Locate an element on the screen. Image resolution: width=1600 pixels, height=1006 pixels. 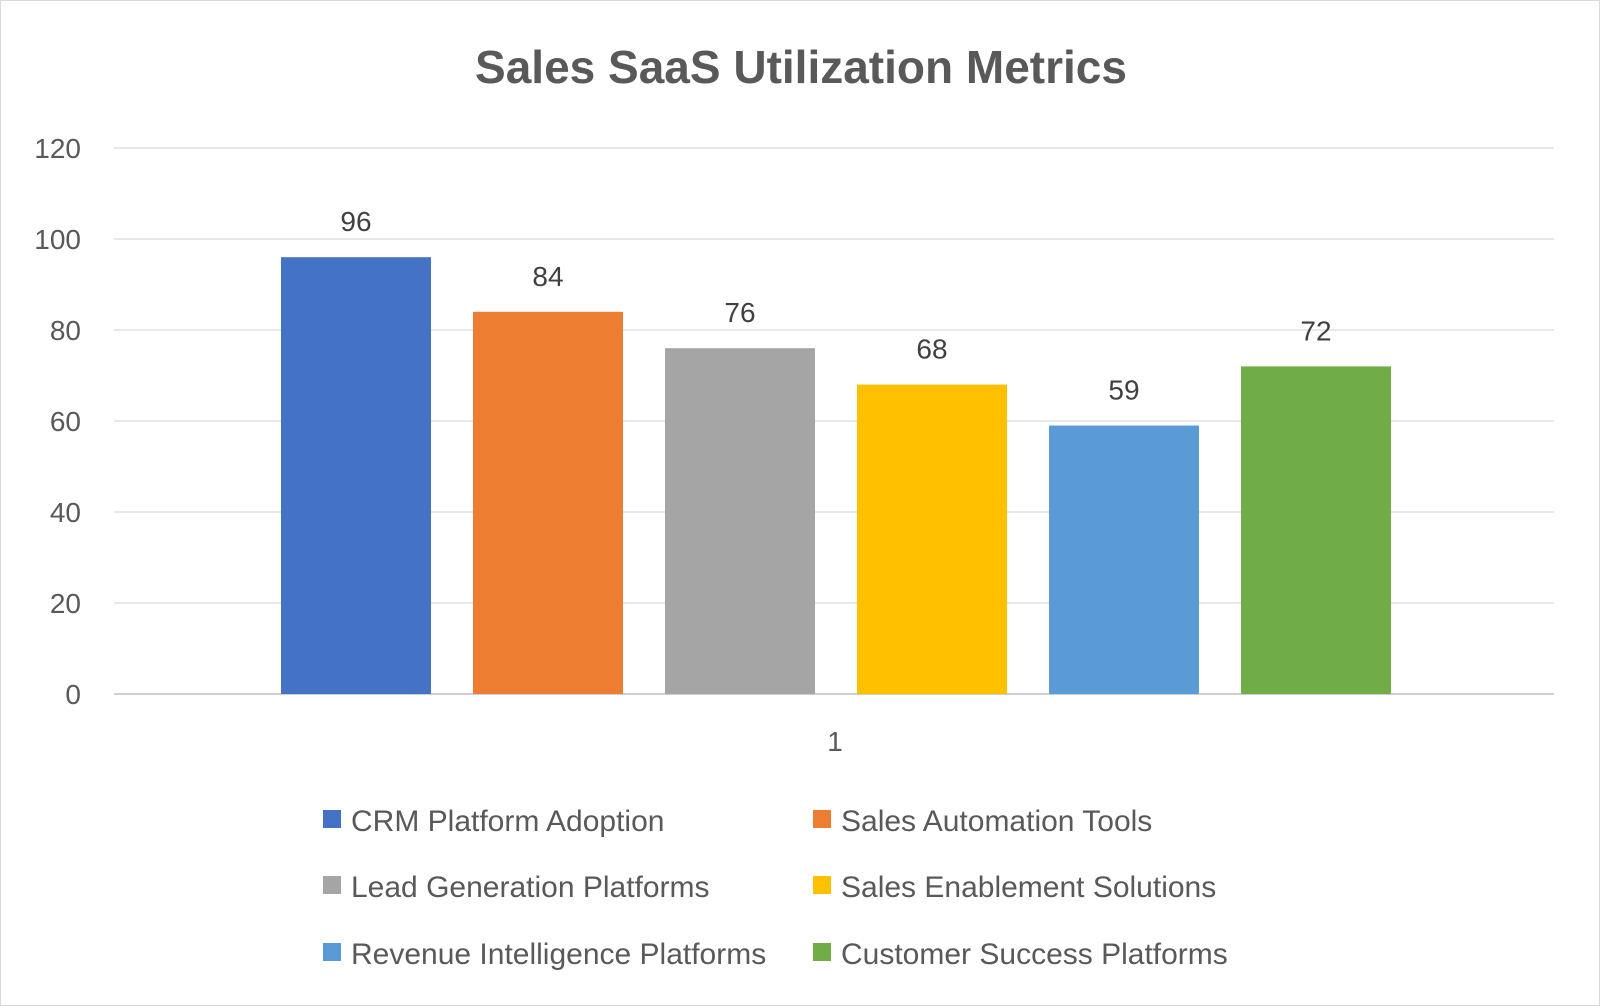
legend-label: Revenue Intelligence Platforms is located at coordinates (558, 954).